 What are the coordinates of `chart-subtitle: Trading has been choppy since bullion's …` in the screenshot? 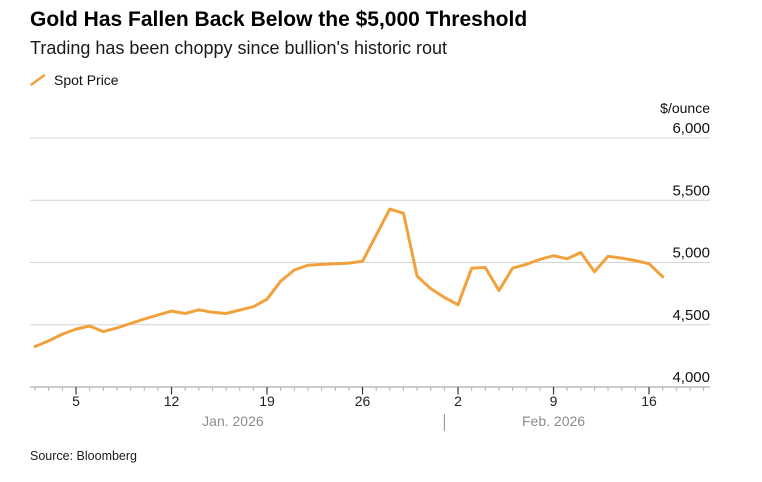 It's located at (239, 48).